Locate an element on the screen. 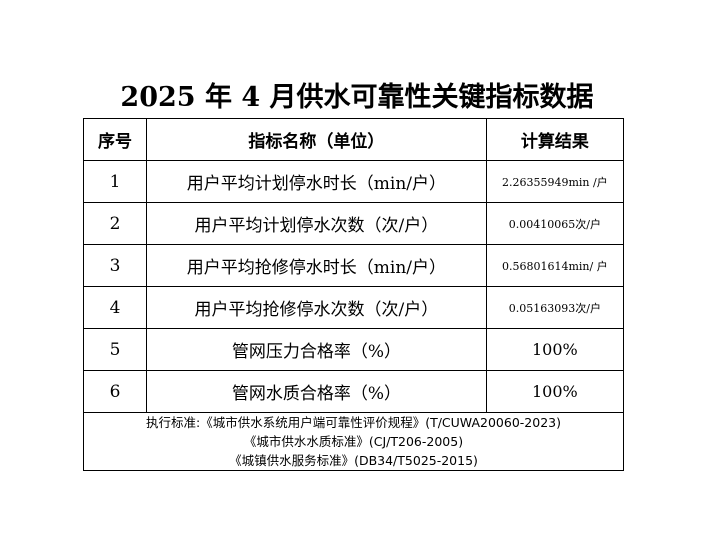  table-row: 6 管网水质合格率（%） 100% is located at coordinates (353, 391).